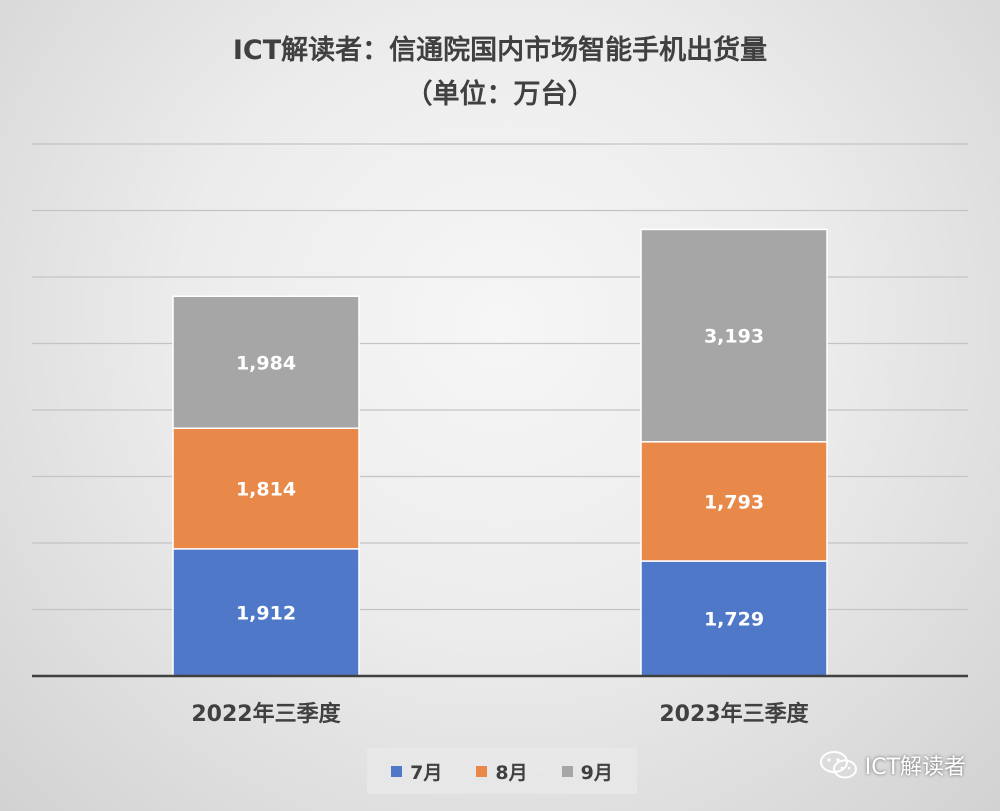 The height and width of the screenshot is (811, 1000). I want to click on category-label: 2023年三季度, so click(734, 714).